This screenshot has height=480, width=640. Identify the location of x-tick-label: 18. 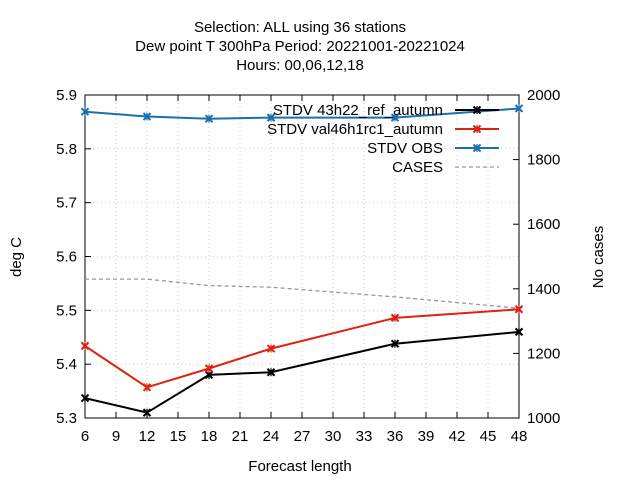
(209, 436).